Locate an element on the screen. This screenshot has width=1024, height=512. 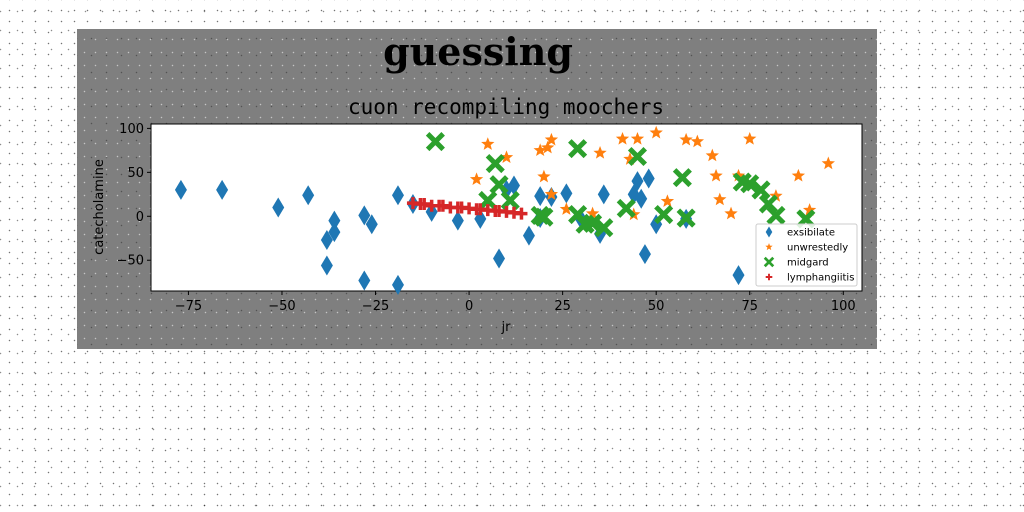
legend-box is located at coordinates (806, 255).